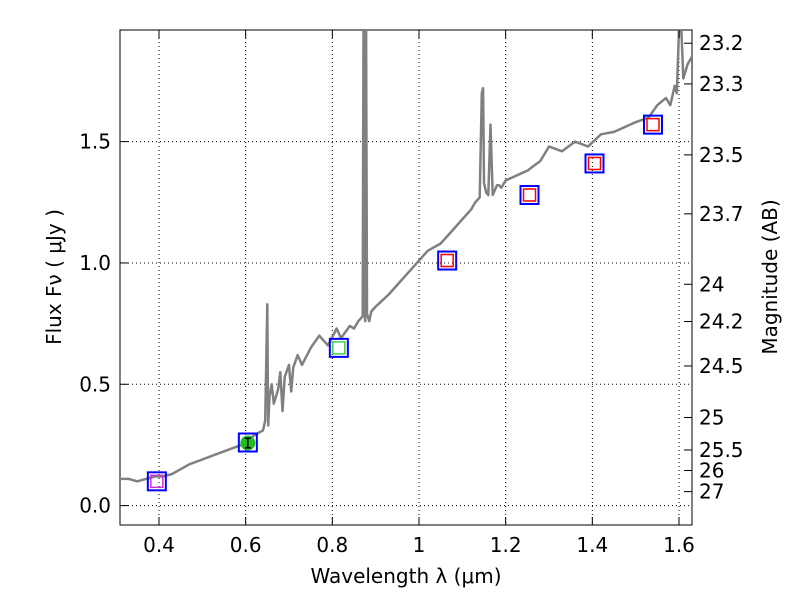  Describe the element at coordinates (721, 43) in the screenshot. I see `magnitude-tick-label: 23.2` at that location.